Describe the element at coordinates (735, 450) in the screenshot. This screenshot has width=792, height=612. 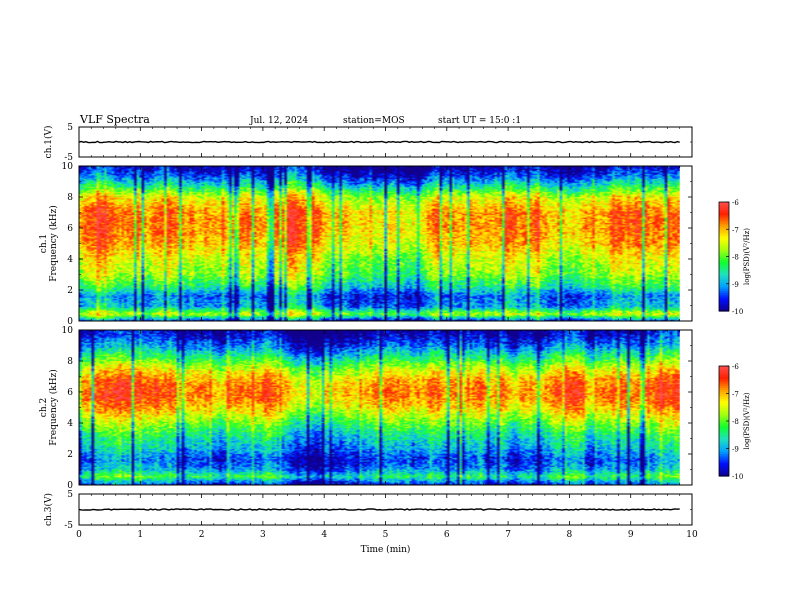
I see `colorbar-tick-label: -9` at that location.